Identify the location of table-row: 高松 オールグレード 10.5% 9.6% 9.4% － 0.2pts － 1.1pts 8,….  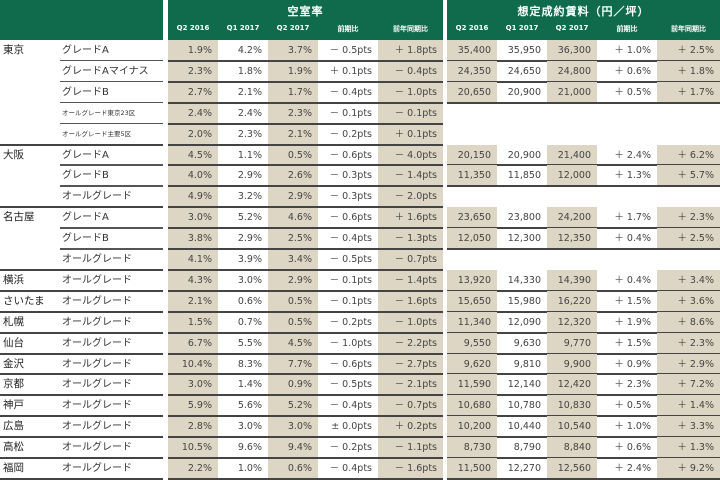
(360, 448).